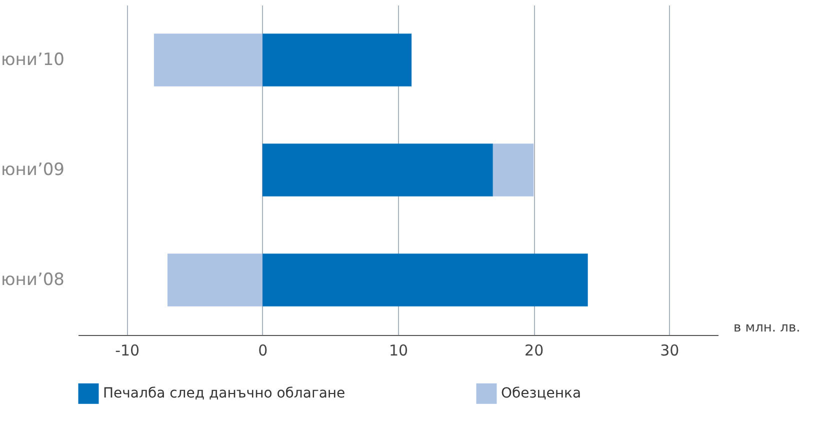 This screenshot has width=832, height=446. What do you see at coordinates (32, 280) in the screenshot?
I see `y-tick-label: юни’08` at bounding box center [32, 280].